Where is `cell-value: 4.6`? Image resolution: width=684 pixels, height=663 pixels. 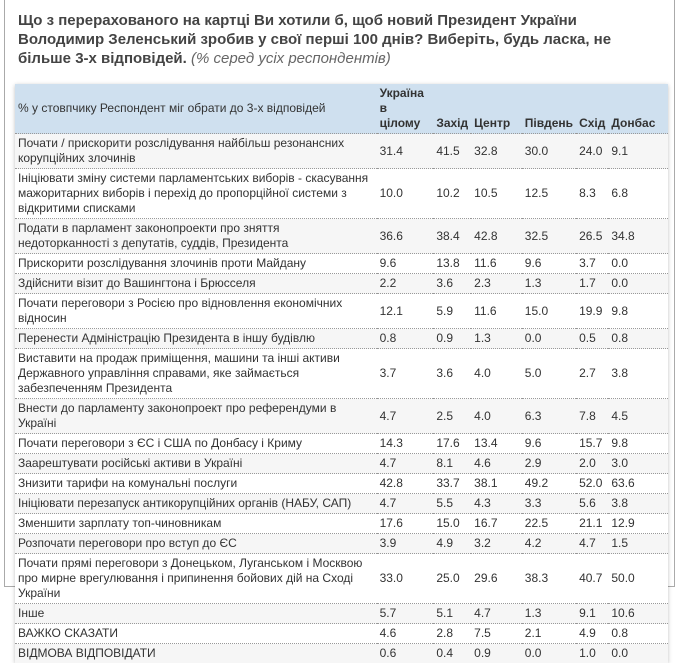 cell-value: 4.6 is located at coordinates (405, 634).